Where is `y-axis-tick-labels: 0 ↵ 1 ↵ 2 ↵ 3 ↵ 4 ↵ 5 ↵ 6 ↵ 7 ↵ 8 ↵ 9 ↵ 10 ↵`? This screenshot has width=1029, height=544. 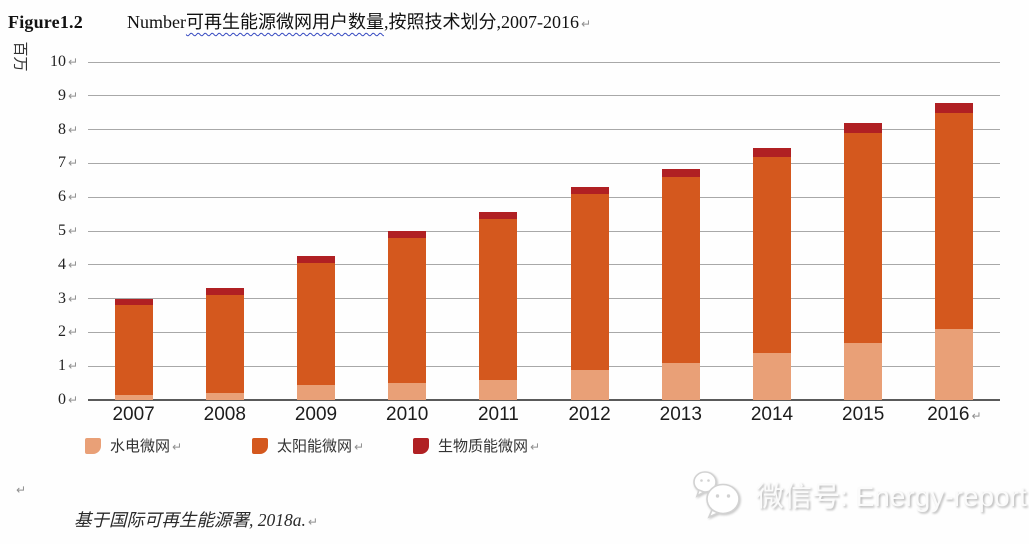
y-axis-tick-labels: 0 ↵ 1 ↵ 2 ↵ 3 ↵ 4 ↵ 5 ↵ 6 ↵ 7 ↵ 8 ↵ 9 ↵ 10 ↵ is located at coordinates (55, 230).